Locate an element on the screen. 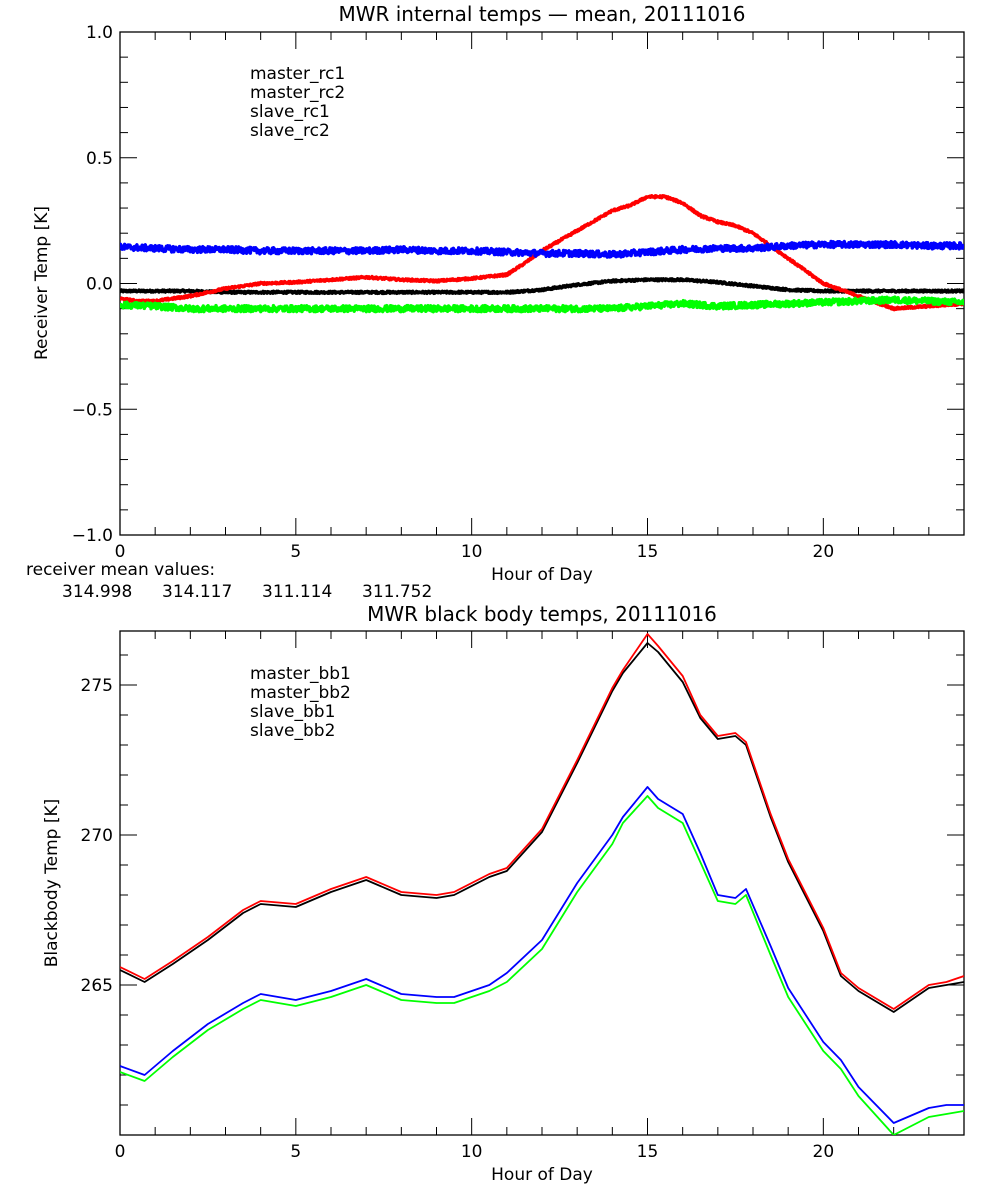 This screenshot has height=1200, width=1000. y-tick-label: −1.0 is located at coordinates (92, 536).